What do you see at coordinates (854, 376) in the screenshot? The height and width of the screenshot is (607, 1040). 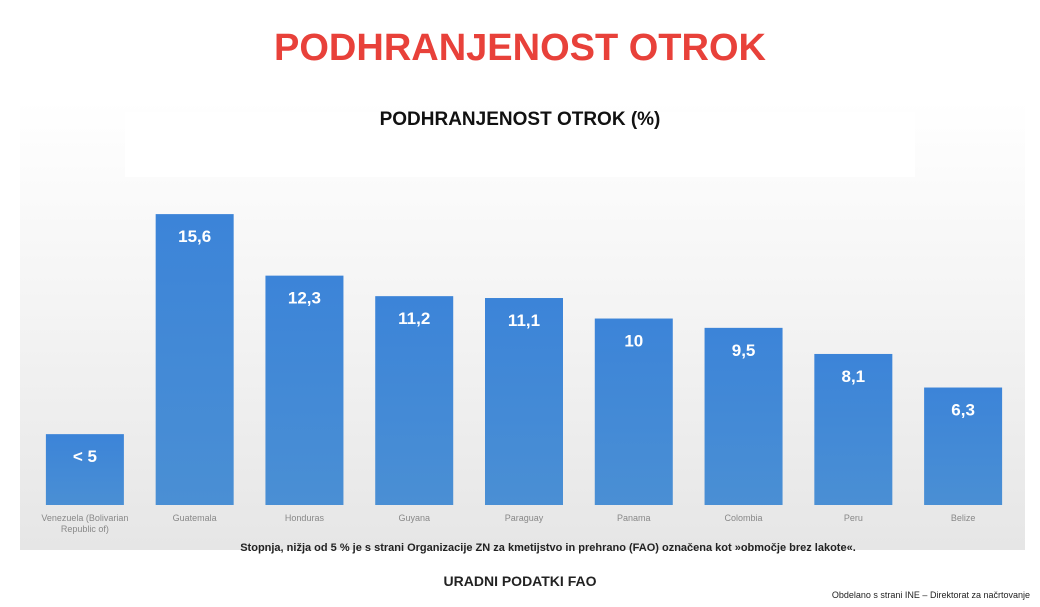 I see `value-label: 8,1` at bounding box center [854, 376].